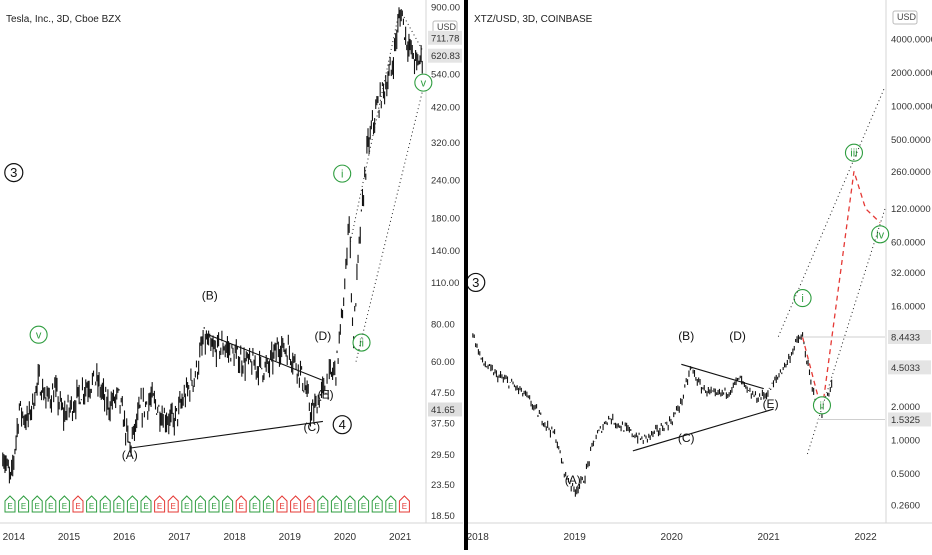  Describe the element at coordinates (443, 485) in the screenshot. I see `y-tick-label: 23.50` at that location.